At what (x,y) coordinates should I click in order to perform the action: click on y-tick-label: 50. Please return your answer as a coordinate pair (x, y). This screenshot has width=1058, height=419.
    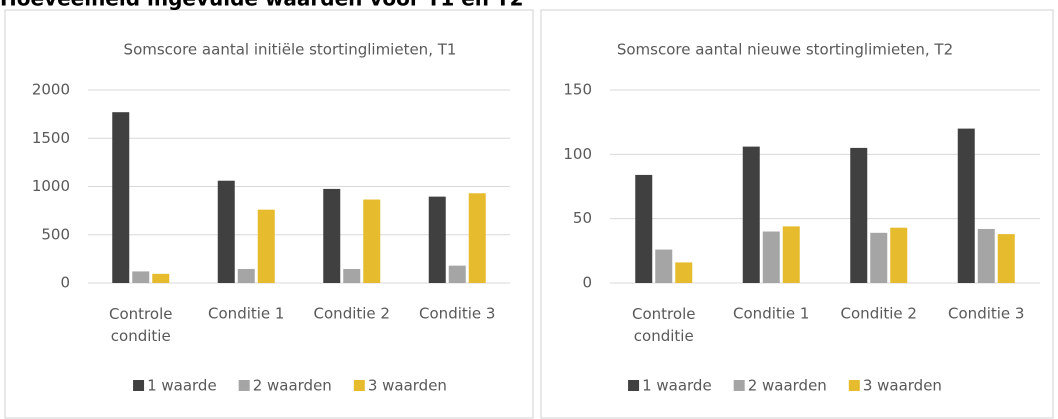
    Looking at the image, I should click on (582, 218).